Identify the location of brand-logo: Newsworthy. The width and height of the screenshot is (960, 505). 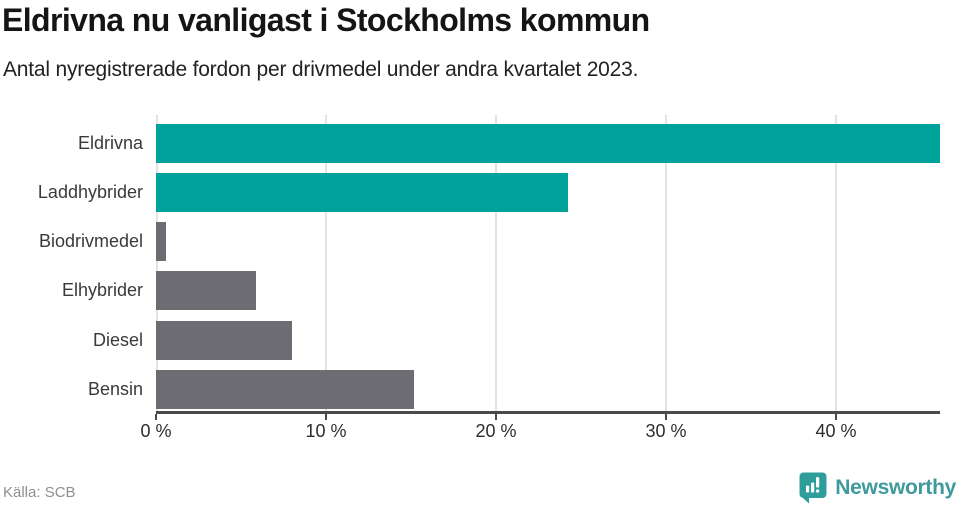
(877, 487).